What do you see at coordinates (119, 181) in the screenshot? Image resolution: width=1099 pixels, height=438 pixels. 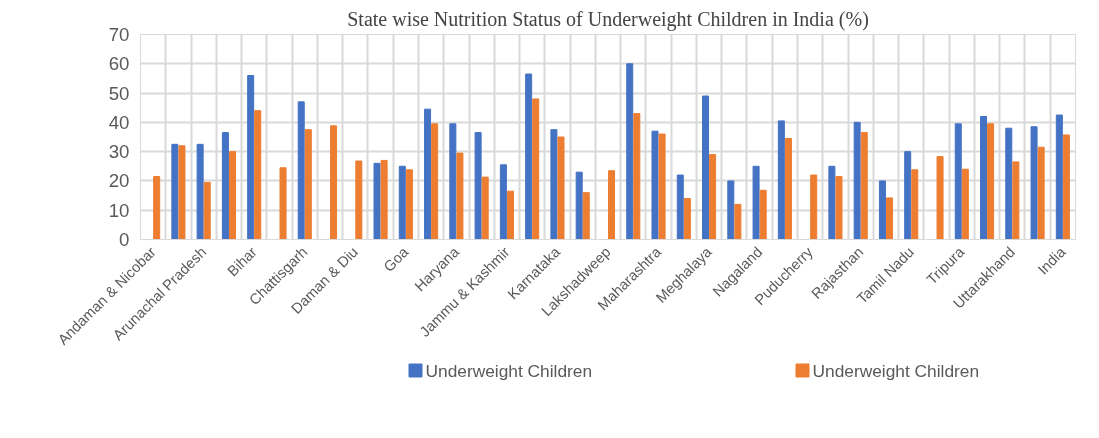 I see `y-tick-label: 20` at bounding box center [119, 181].